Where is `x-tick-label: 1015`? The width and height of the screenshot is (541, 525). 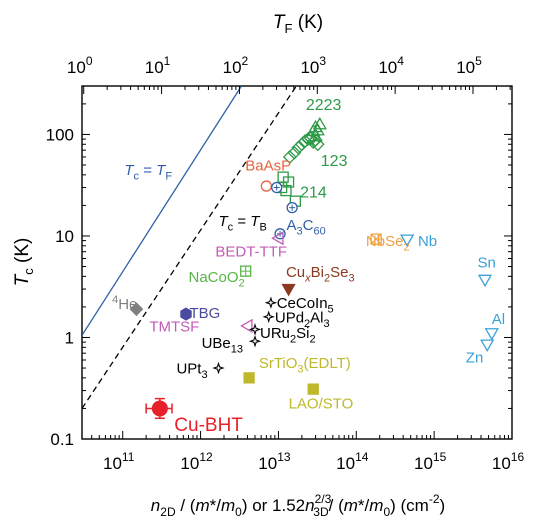
x-tick-label: 1015 is located at coordinates (430, 461).